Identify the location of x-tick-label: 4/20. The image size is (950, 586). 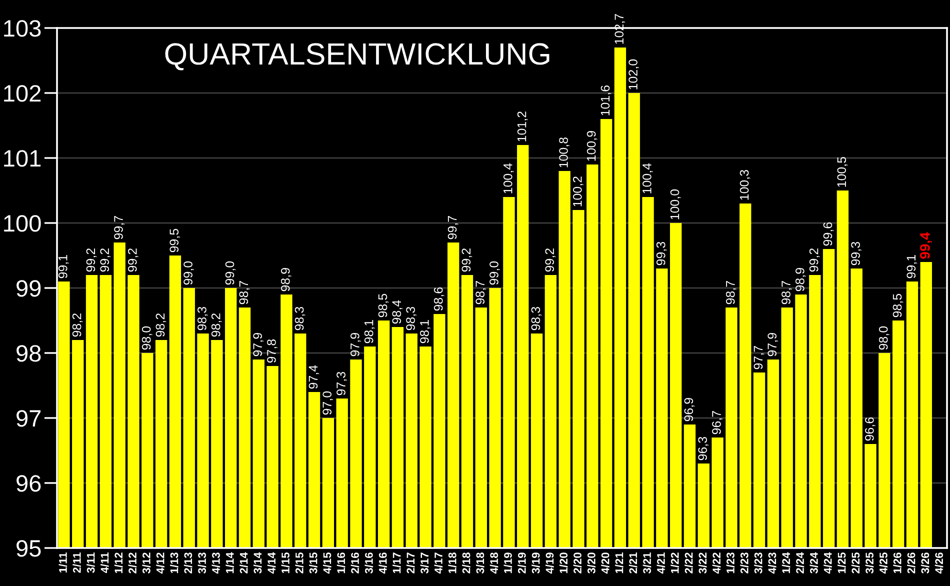
(605, 563).